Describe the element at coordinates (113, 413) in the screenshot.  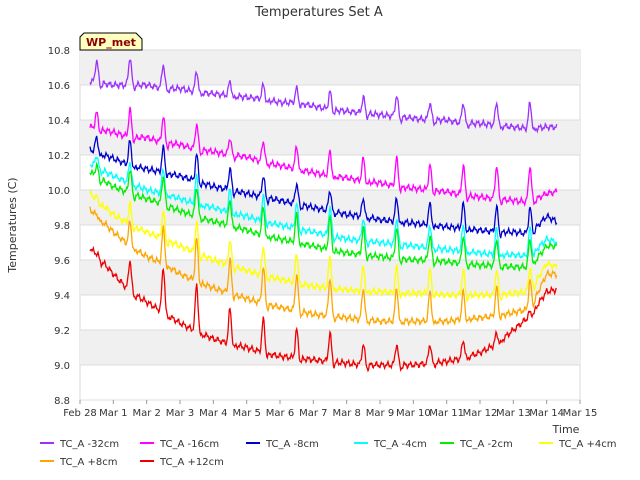
I see `x-tick-label: Mar 1` at that location.